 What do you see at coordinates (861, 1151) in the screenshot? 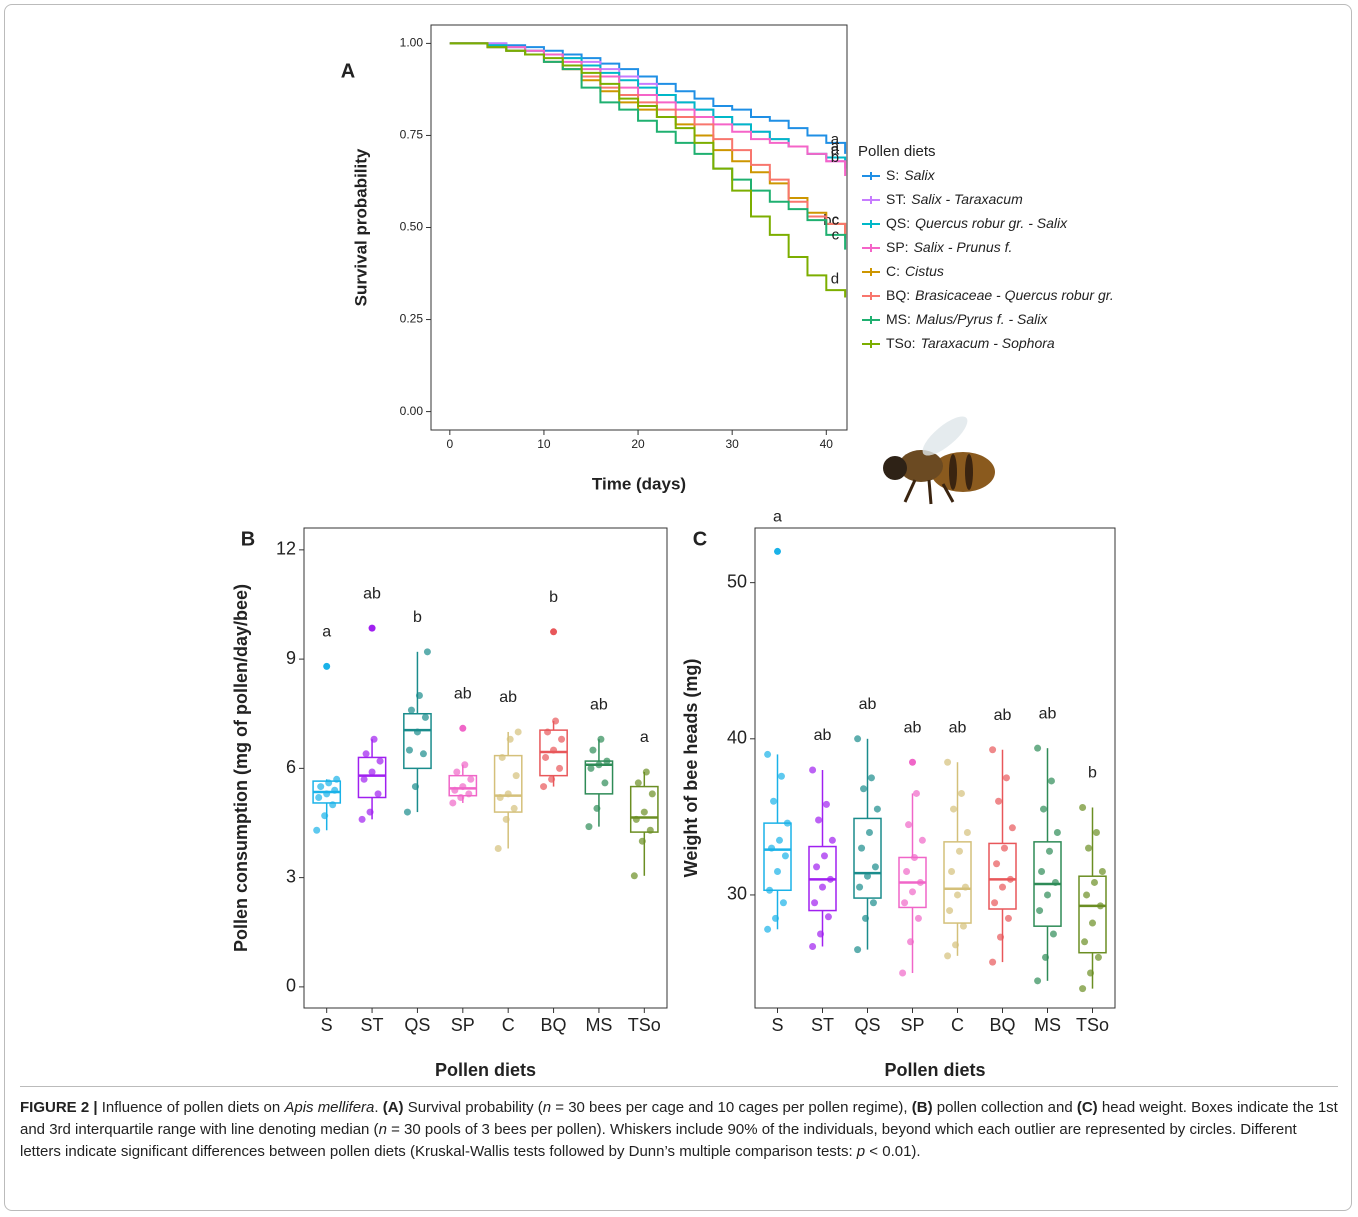
I see `caption-text: p` at bounding box center [861, 1151].